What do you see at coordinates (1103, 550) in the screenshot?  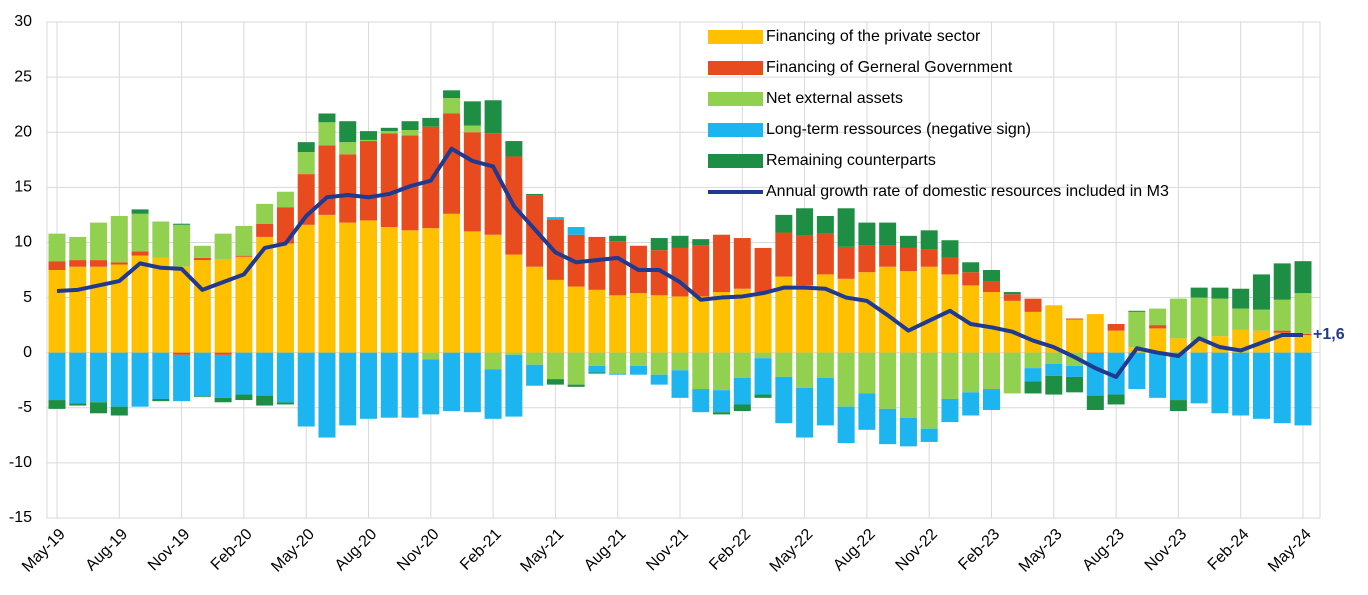 I see `x-tick-label: Aug-23` at bounding box center [1103, 550].